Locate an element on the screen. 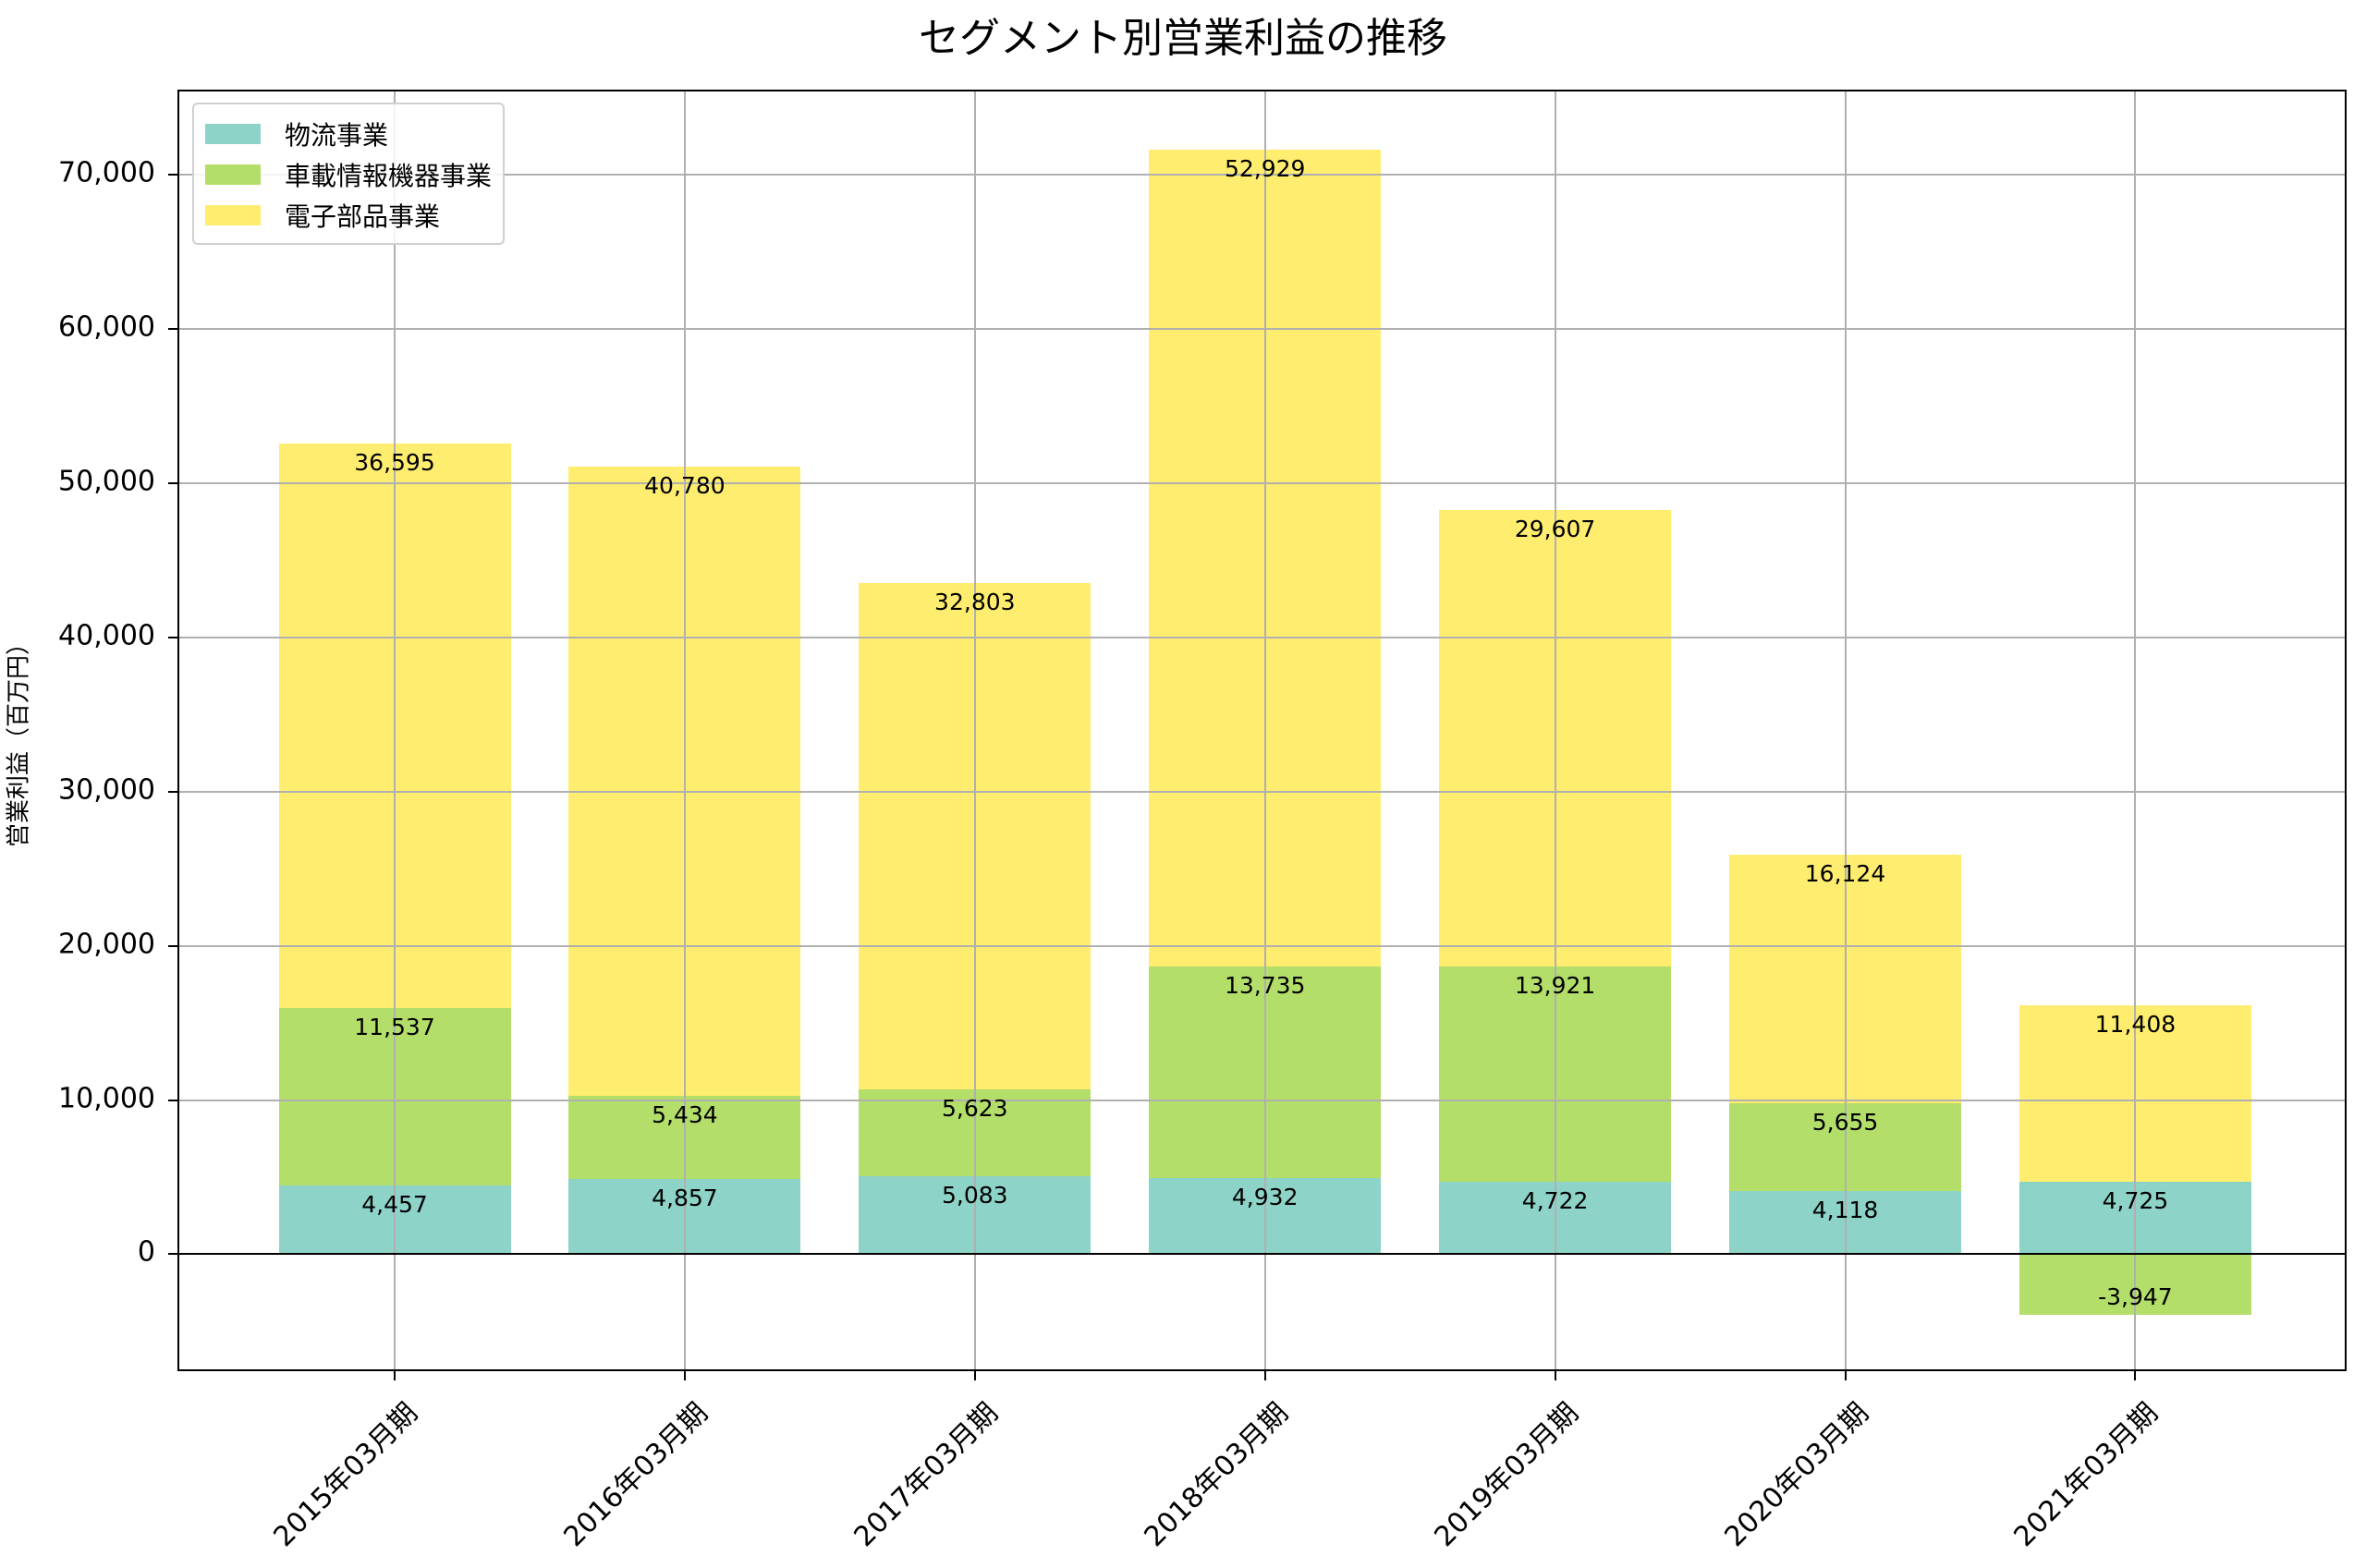 This screenshot has width=2366, height=1568. bar-value-label: 13,921 is located at coordinates (1555, 986).